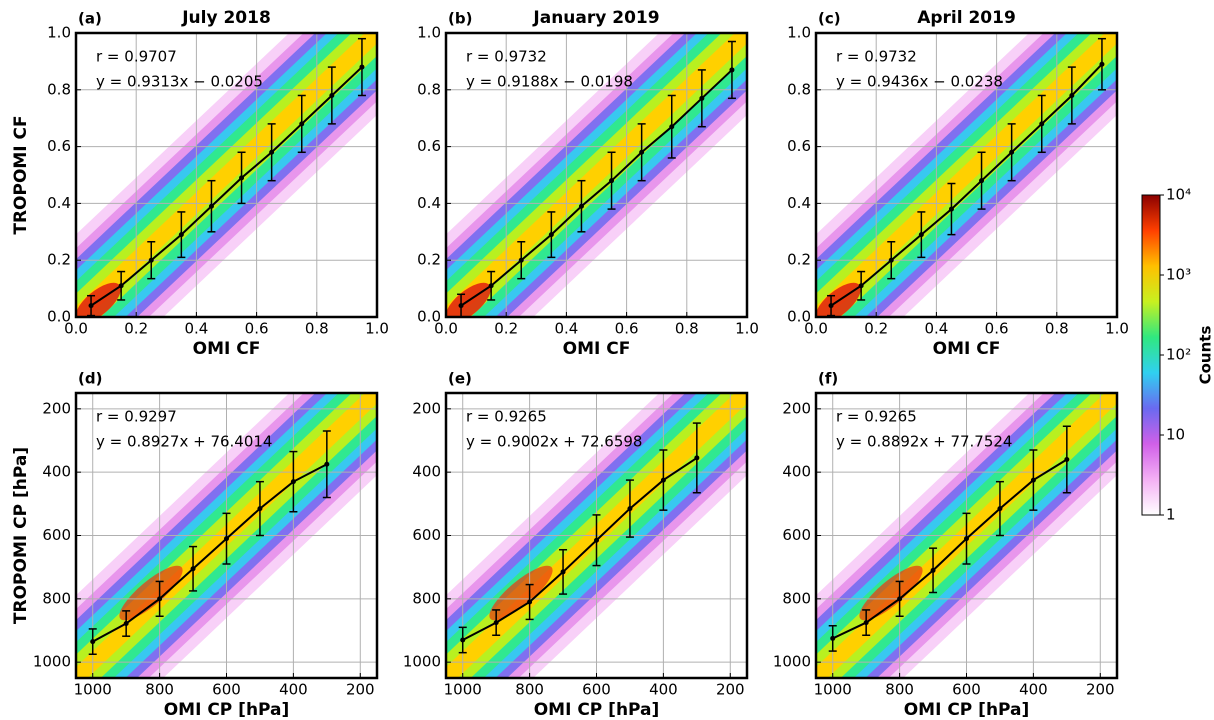 Image resolution: width=1214 pixels, height=720 pixels. I want to click on colorbar-tick-label: 10, so click(1175, 435).